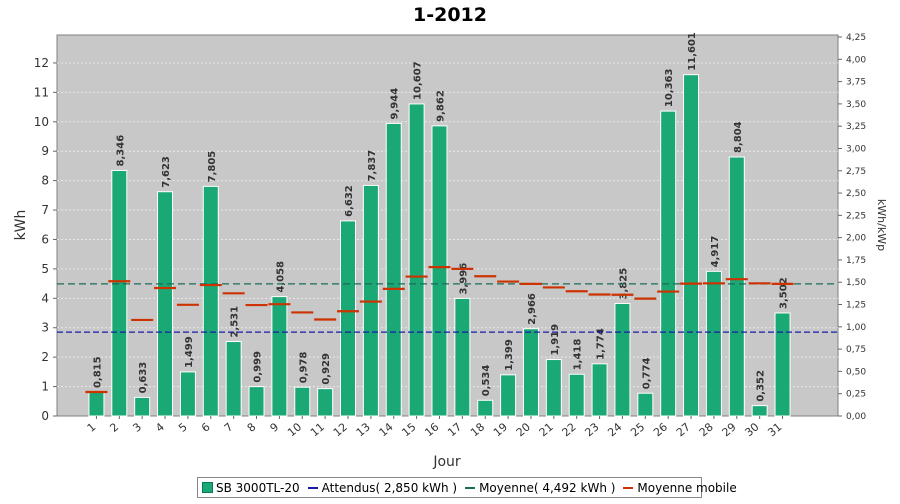  What do you see at coordinates (532, 309) in the screenshot?
I see `bar-value-label: 2,966` at bounding box center [532, 309].